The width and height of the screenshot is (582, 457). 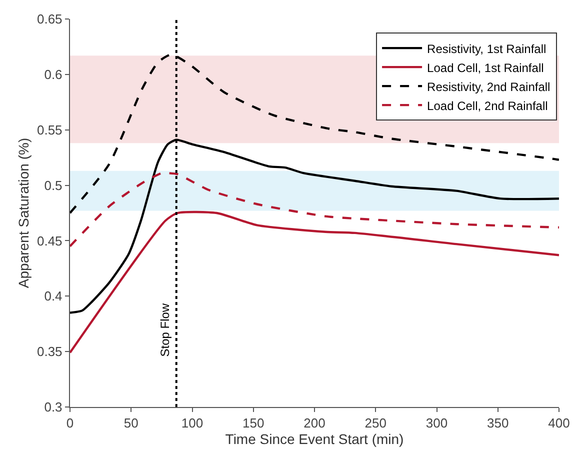 I want to click on x-tick-label: 50, so click(x=131, y=423).